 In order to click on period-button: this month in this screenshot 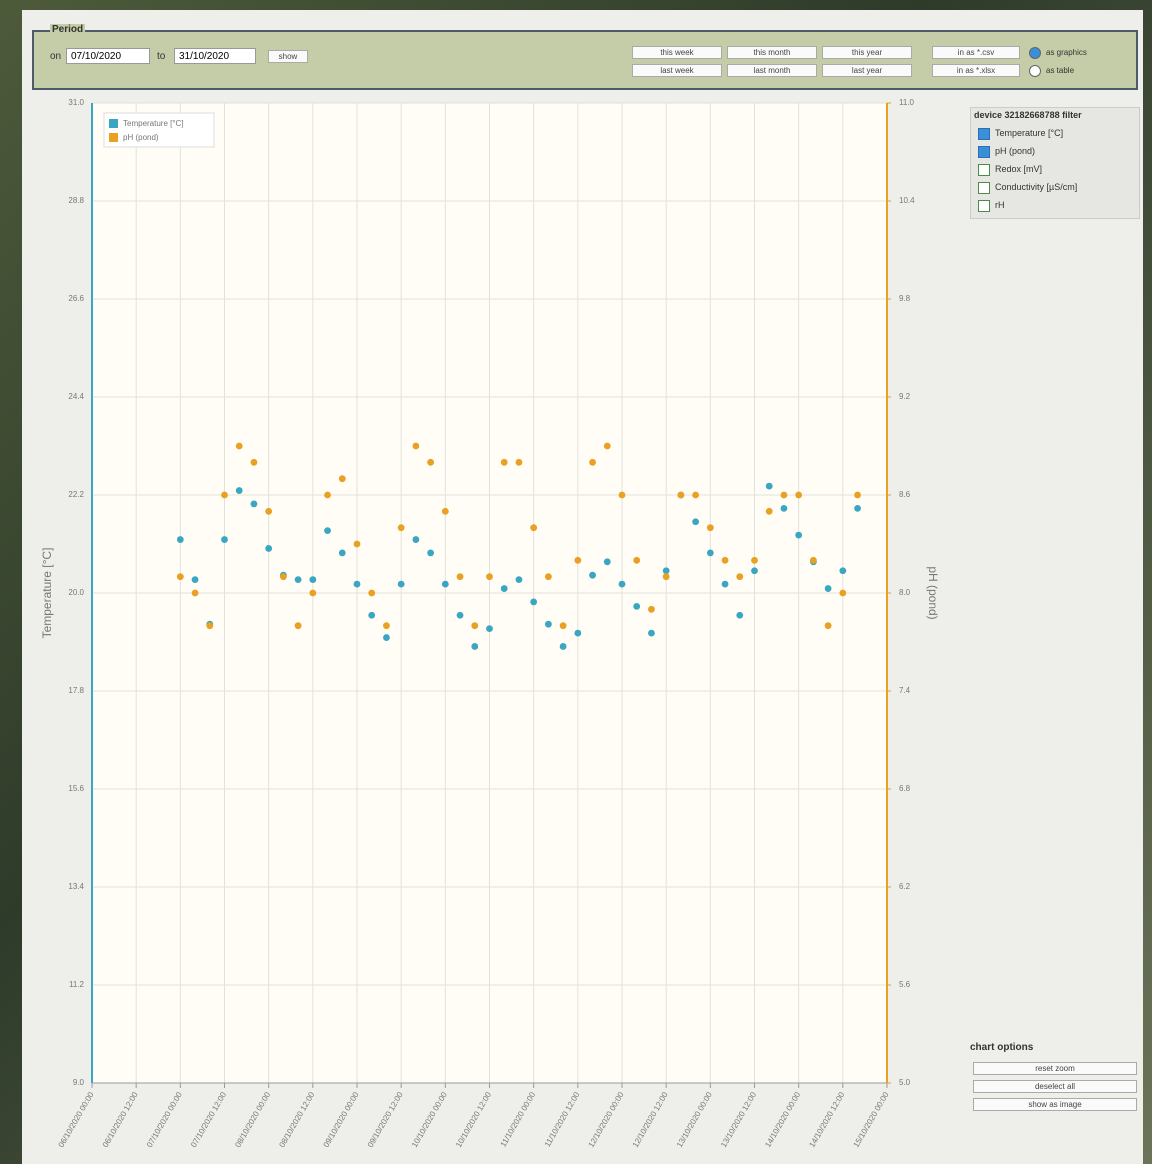, I will do `click(772, 52)`.